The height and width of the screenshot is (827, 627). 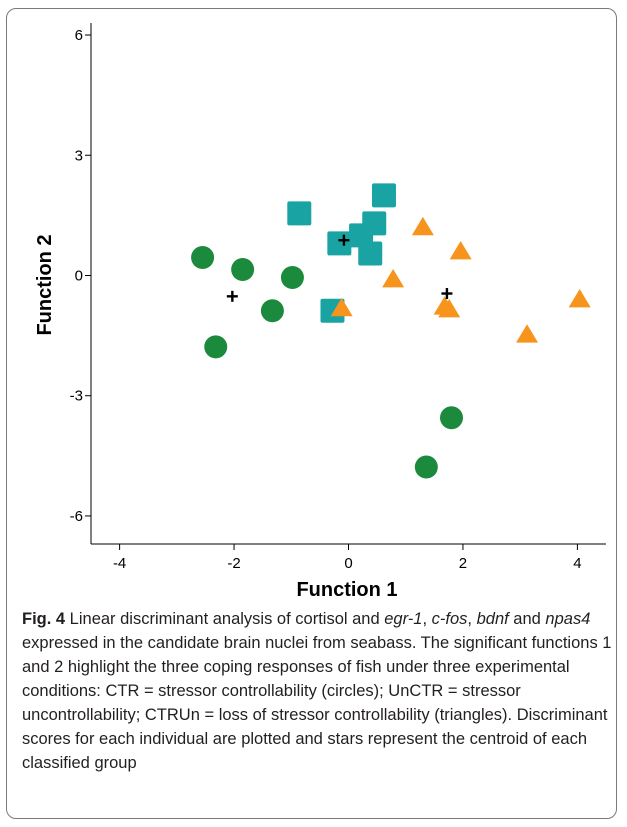 I want to click on x-tick-label: -2, so click(x=233, y=563).